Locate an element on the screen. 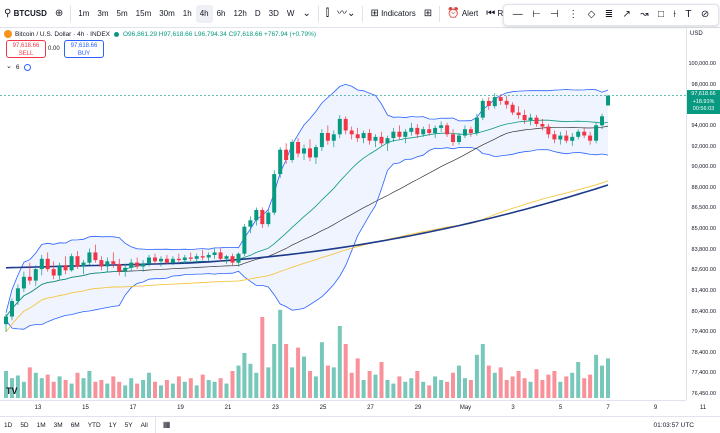 This screenshot has height=433, width=720. alert-button: ⏰ Alert is located at coordinates (462, 14).